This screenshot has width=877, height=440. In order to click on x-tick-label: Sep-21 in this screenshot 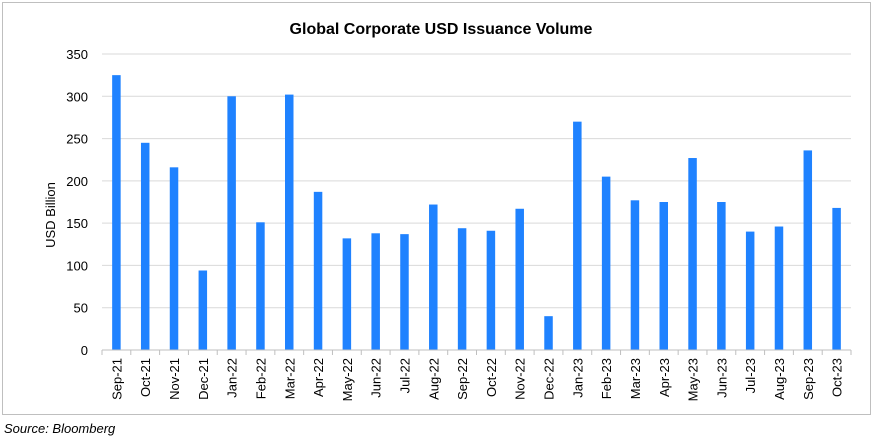, I will do `click(116, 379)`.